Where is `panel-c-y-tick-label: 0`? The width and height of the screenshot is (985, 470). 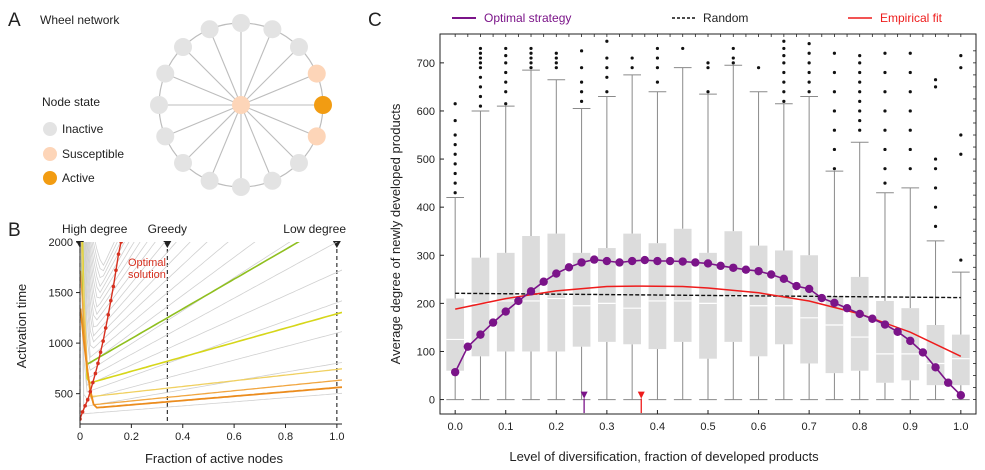 panel-c-y-tick-label: 0 is located at coordinates (432, 401).